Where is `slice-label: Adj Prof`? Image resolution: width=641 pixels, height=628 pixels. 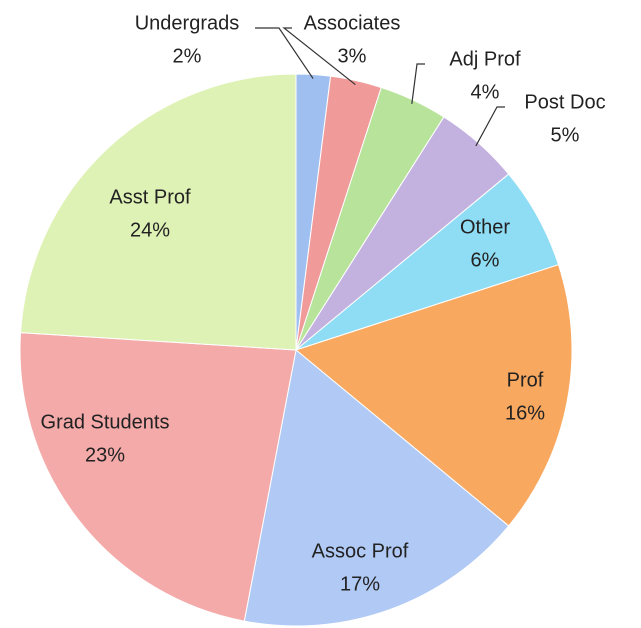 slice-label: Adj Prof is located at coordinates (485, 59).